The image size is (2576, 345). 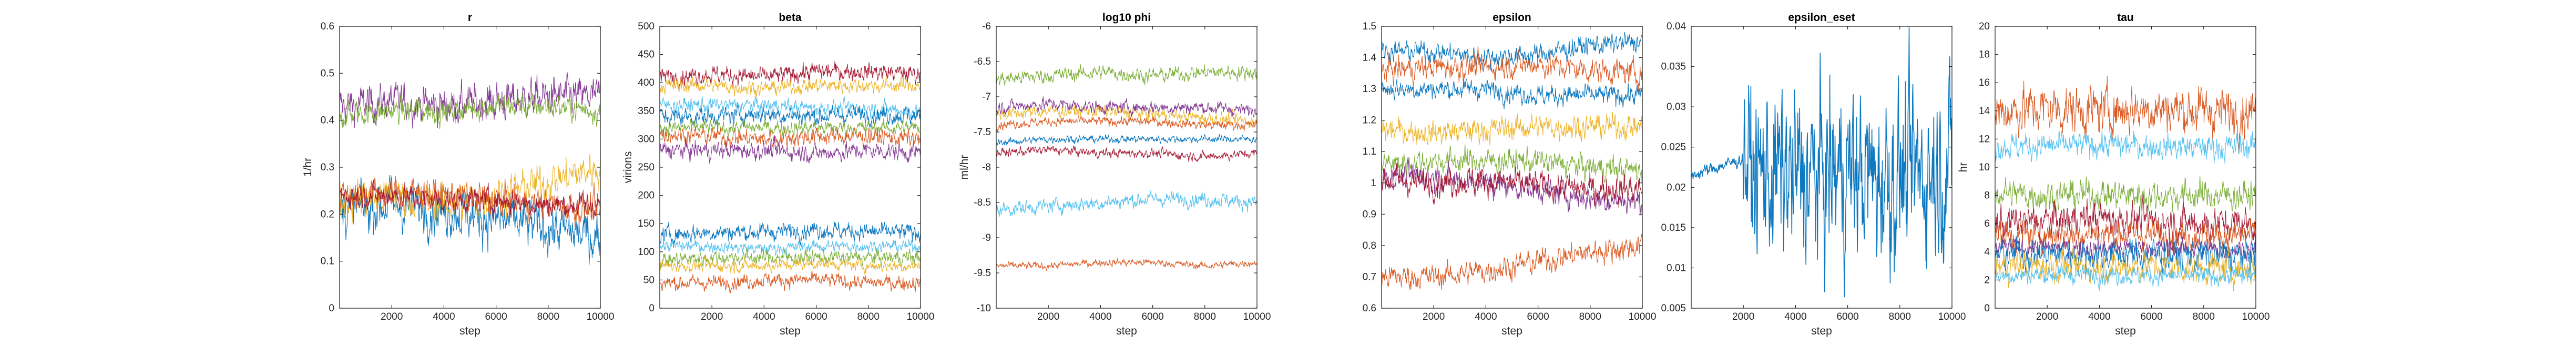 I want to click on y-tick-label: -8, so click(x=986, y=167).